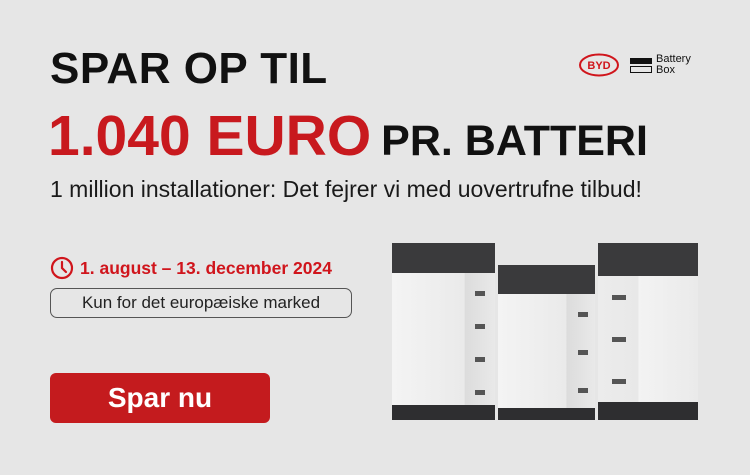 Image resolution: width=750 pixels, height=475 pixels. I want to click on headline-line2: 1.040 EURO PR. BATTERI, so click(348, 136).